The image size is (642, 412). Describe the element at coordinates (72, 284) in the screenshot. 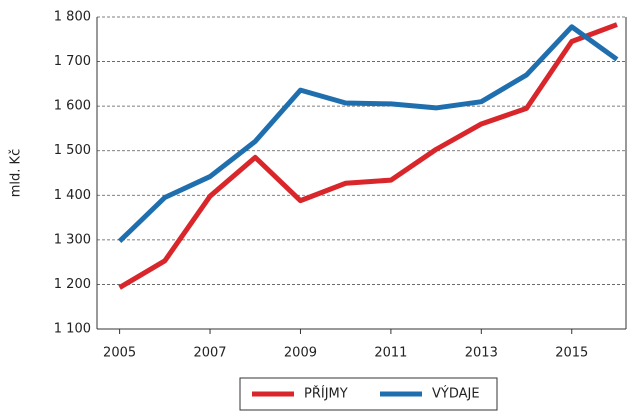

I see `y-tick-label: 1 200` at that location.